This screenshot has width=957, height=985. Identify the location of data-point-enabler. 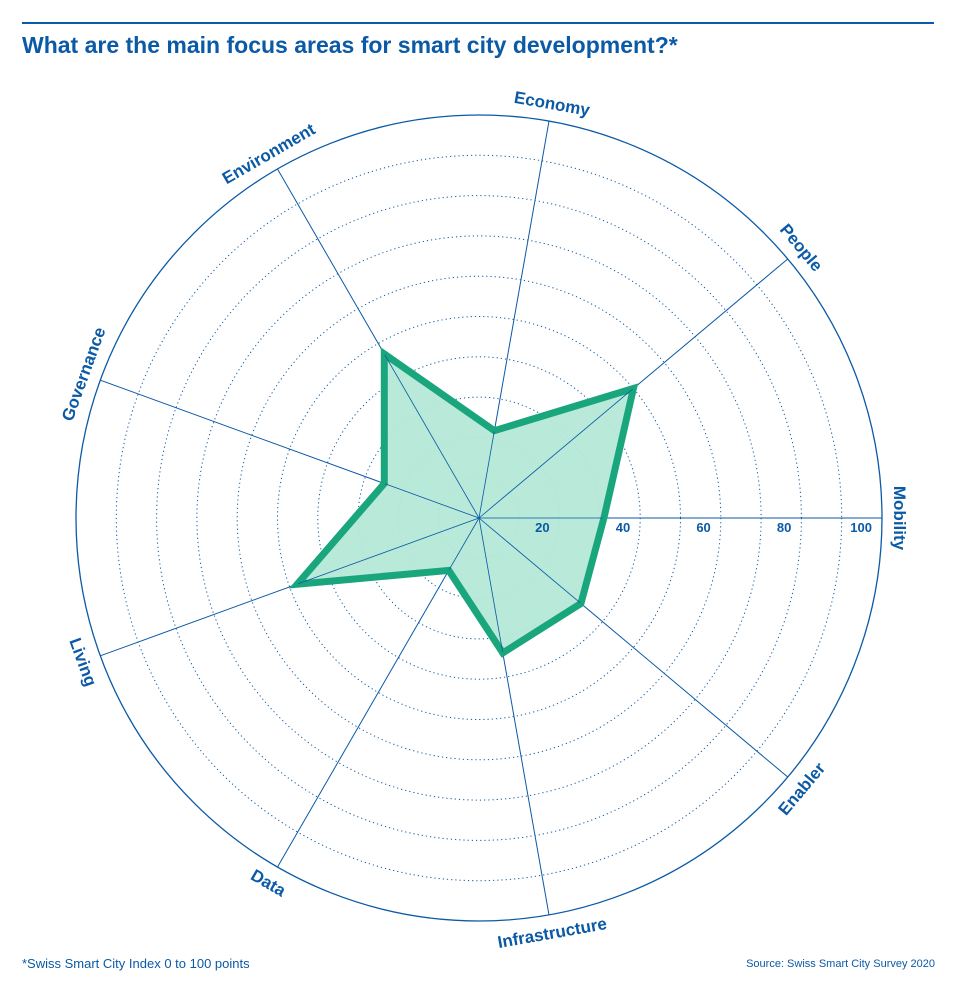
(580, 603).